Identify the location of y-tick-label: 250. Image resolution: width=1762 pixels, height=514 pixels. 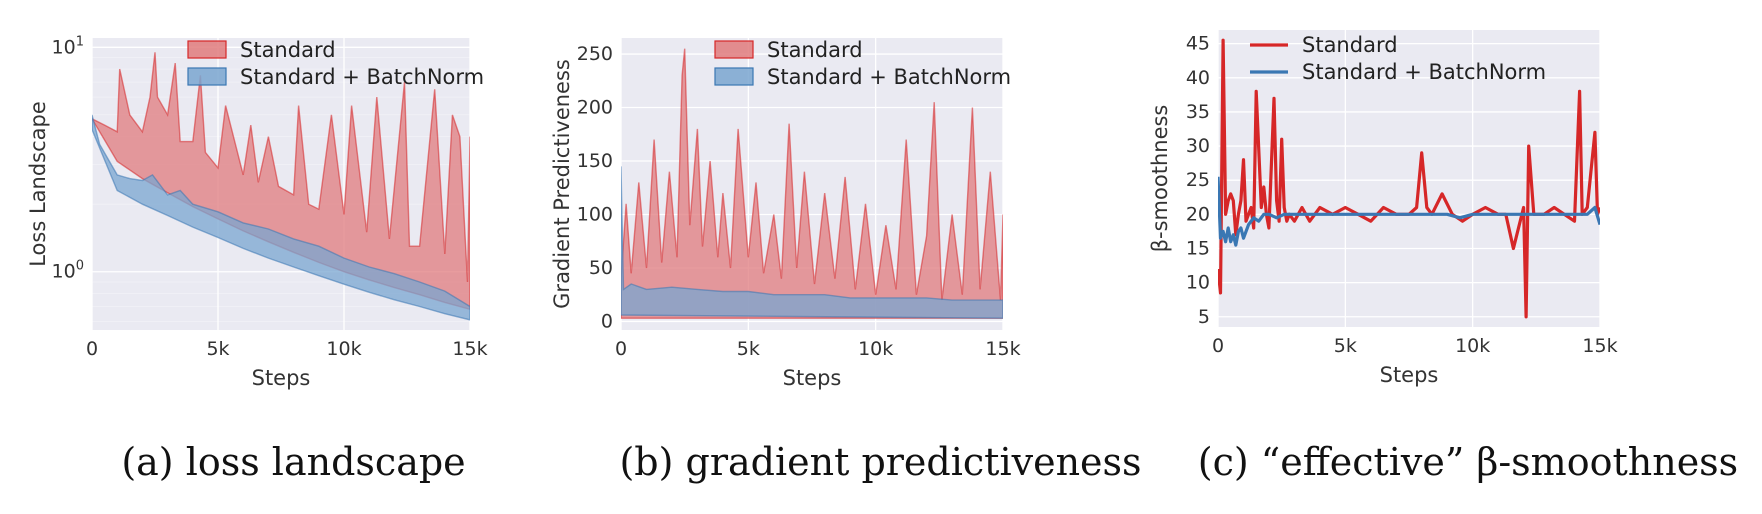
(595, 54).